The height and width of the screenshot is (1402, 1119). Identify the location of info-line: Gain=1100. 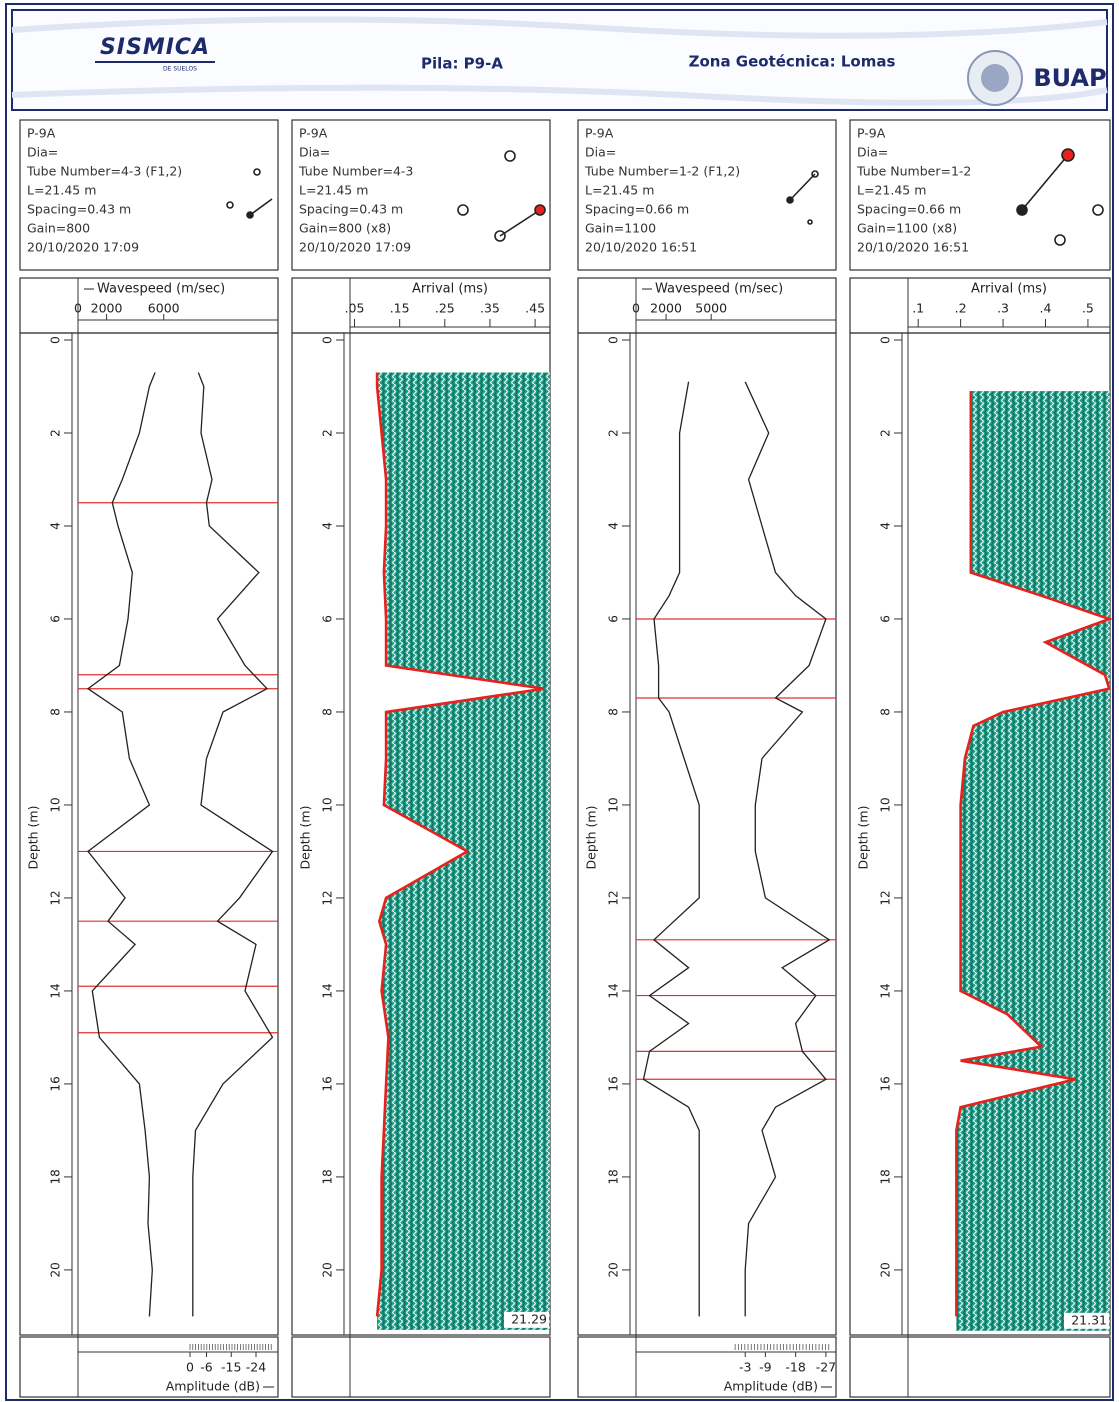
(620, 228).